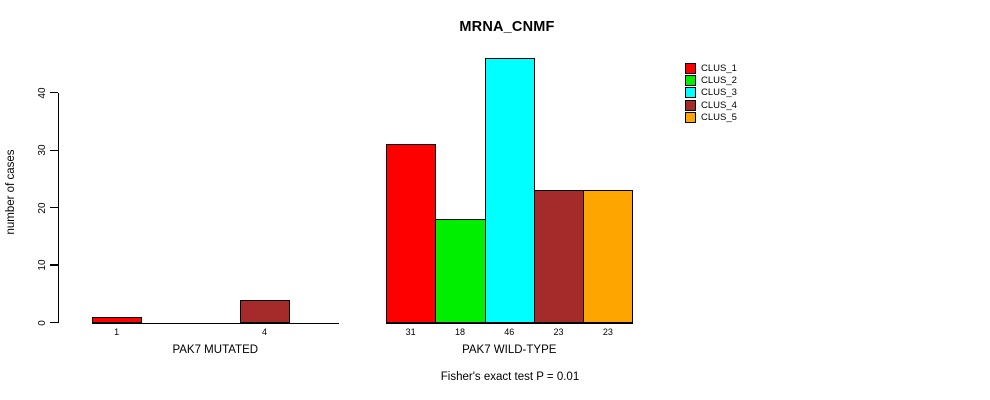 The image size is (990, 400). I want to click on legend-item-clus_1: CLUS_1, so click(711, 68).